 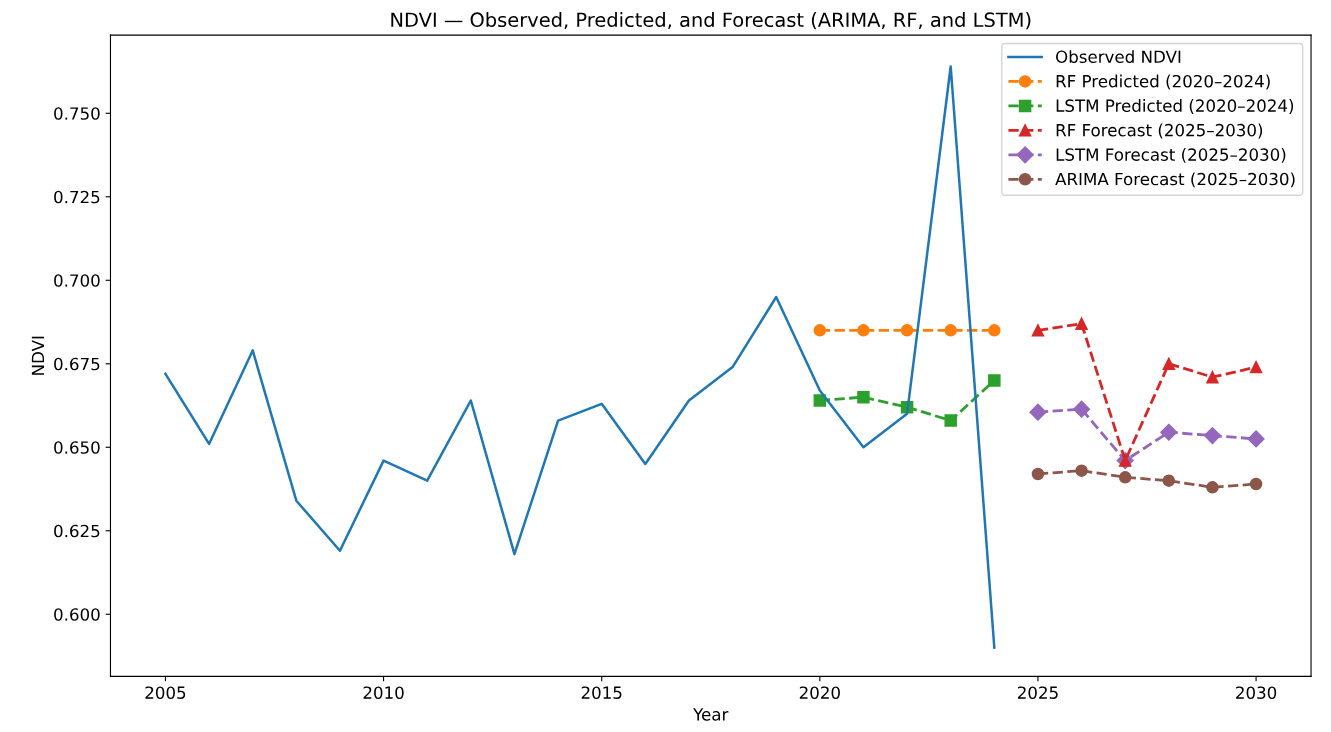 What do you see at coordinates (77, 113) in the screenshot?
I see `y-tick-label: 0.750` at bounding box center [77, 113].